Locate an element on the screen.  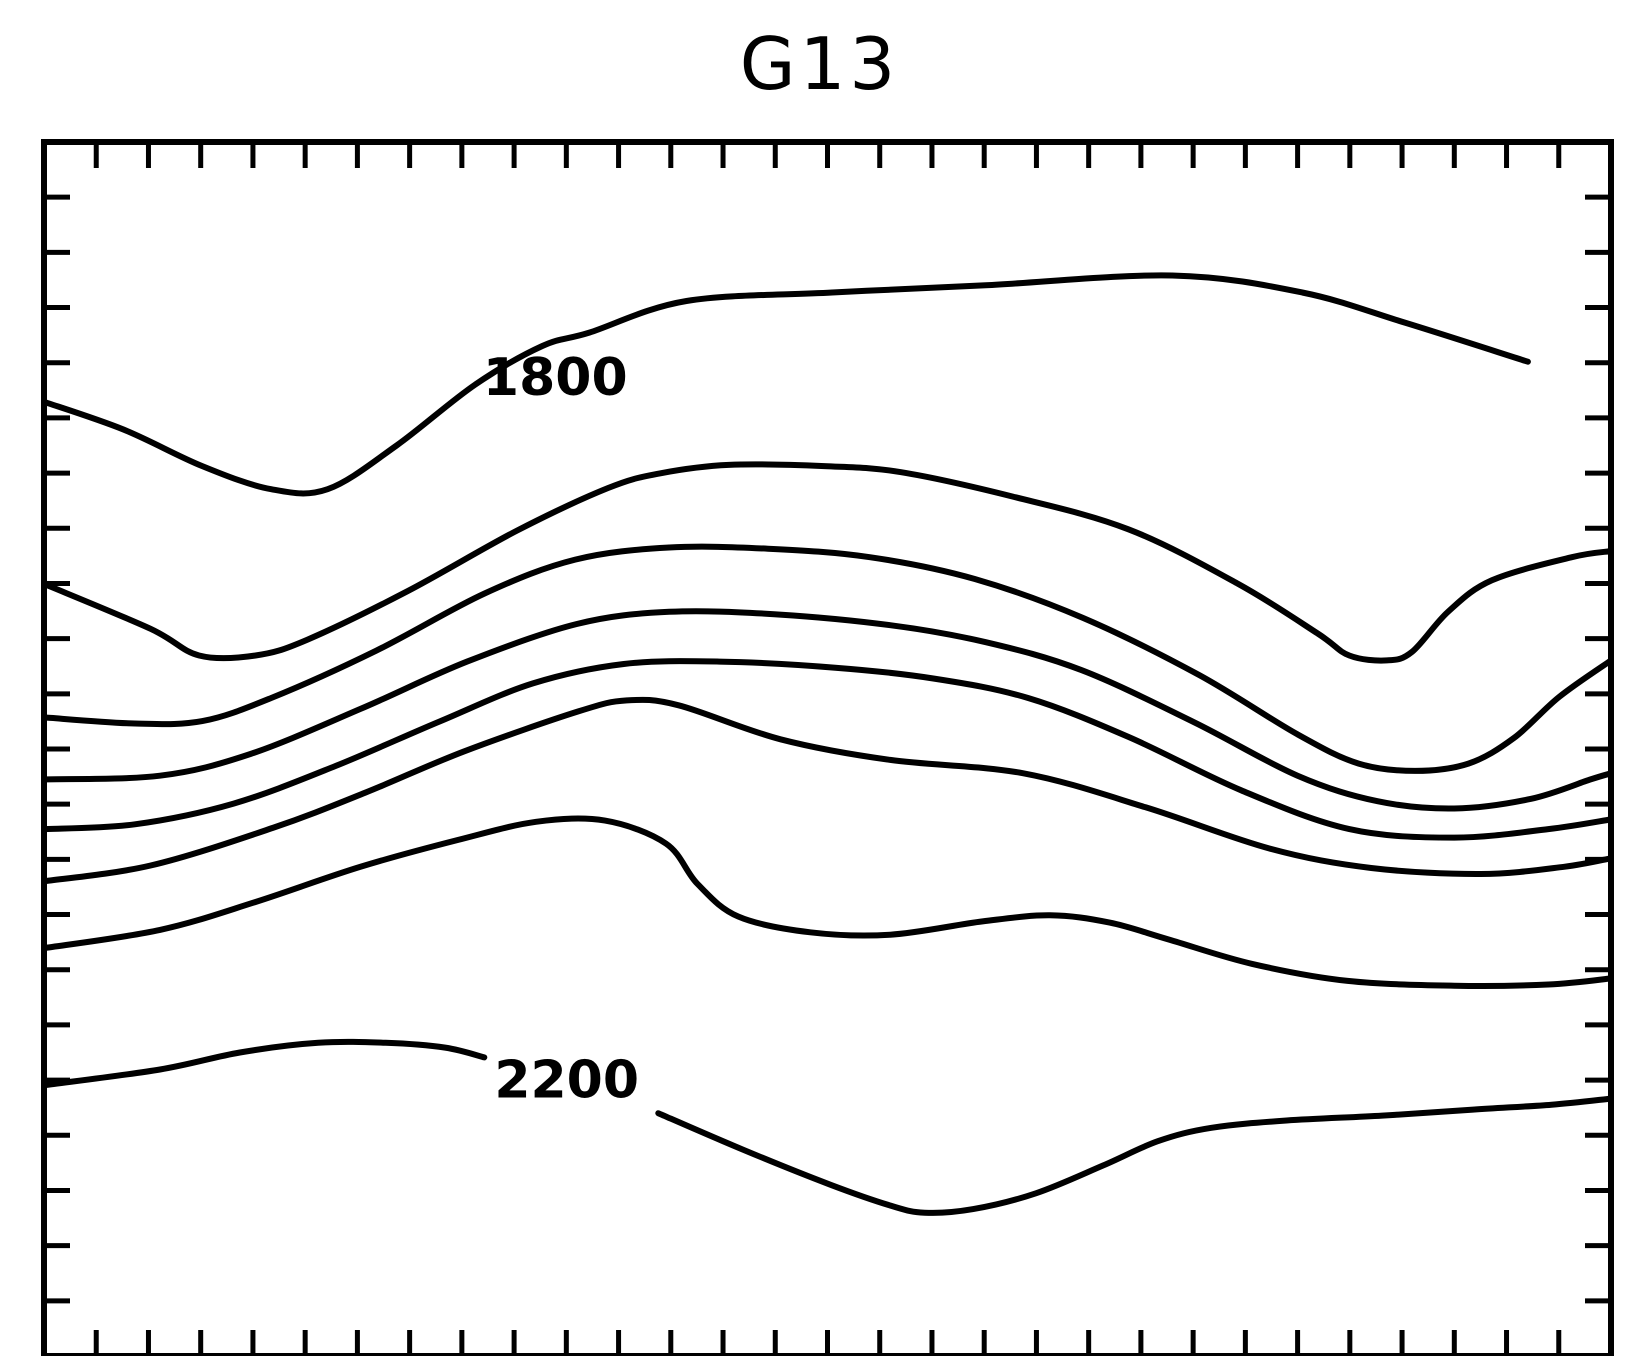
contour-labels: 1800 2200 is located at coordinates (561, 729).